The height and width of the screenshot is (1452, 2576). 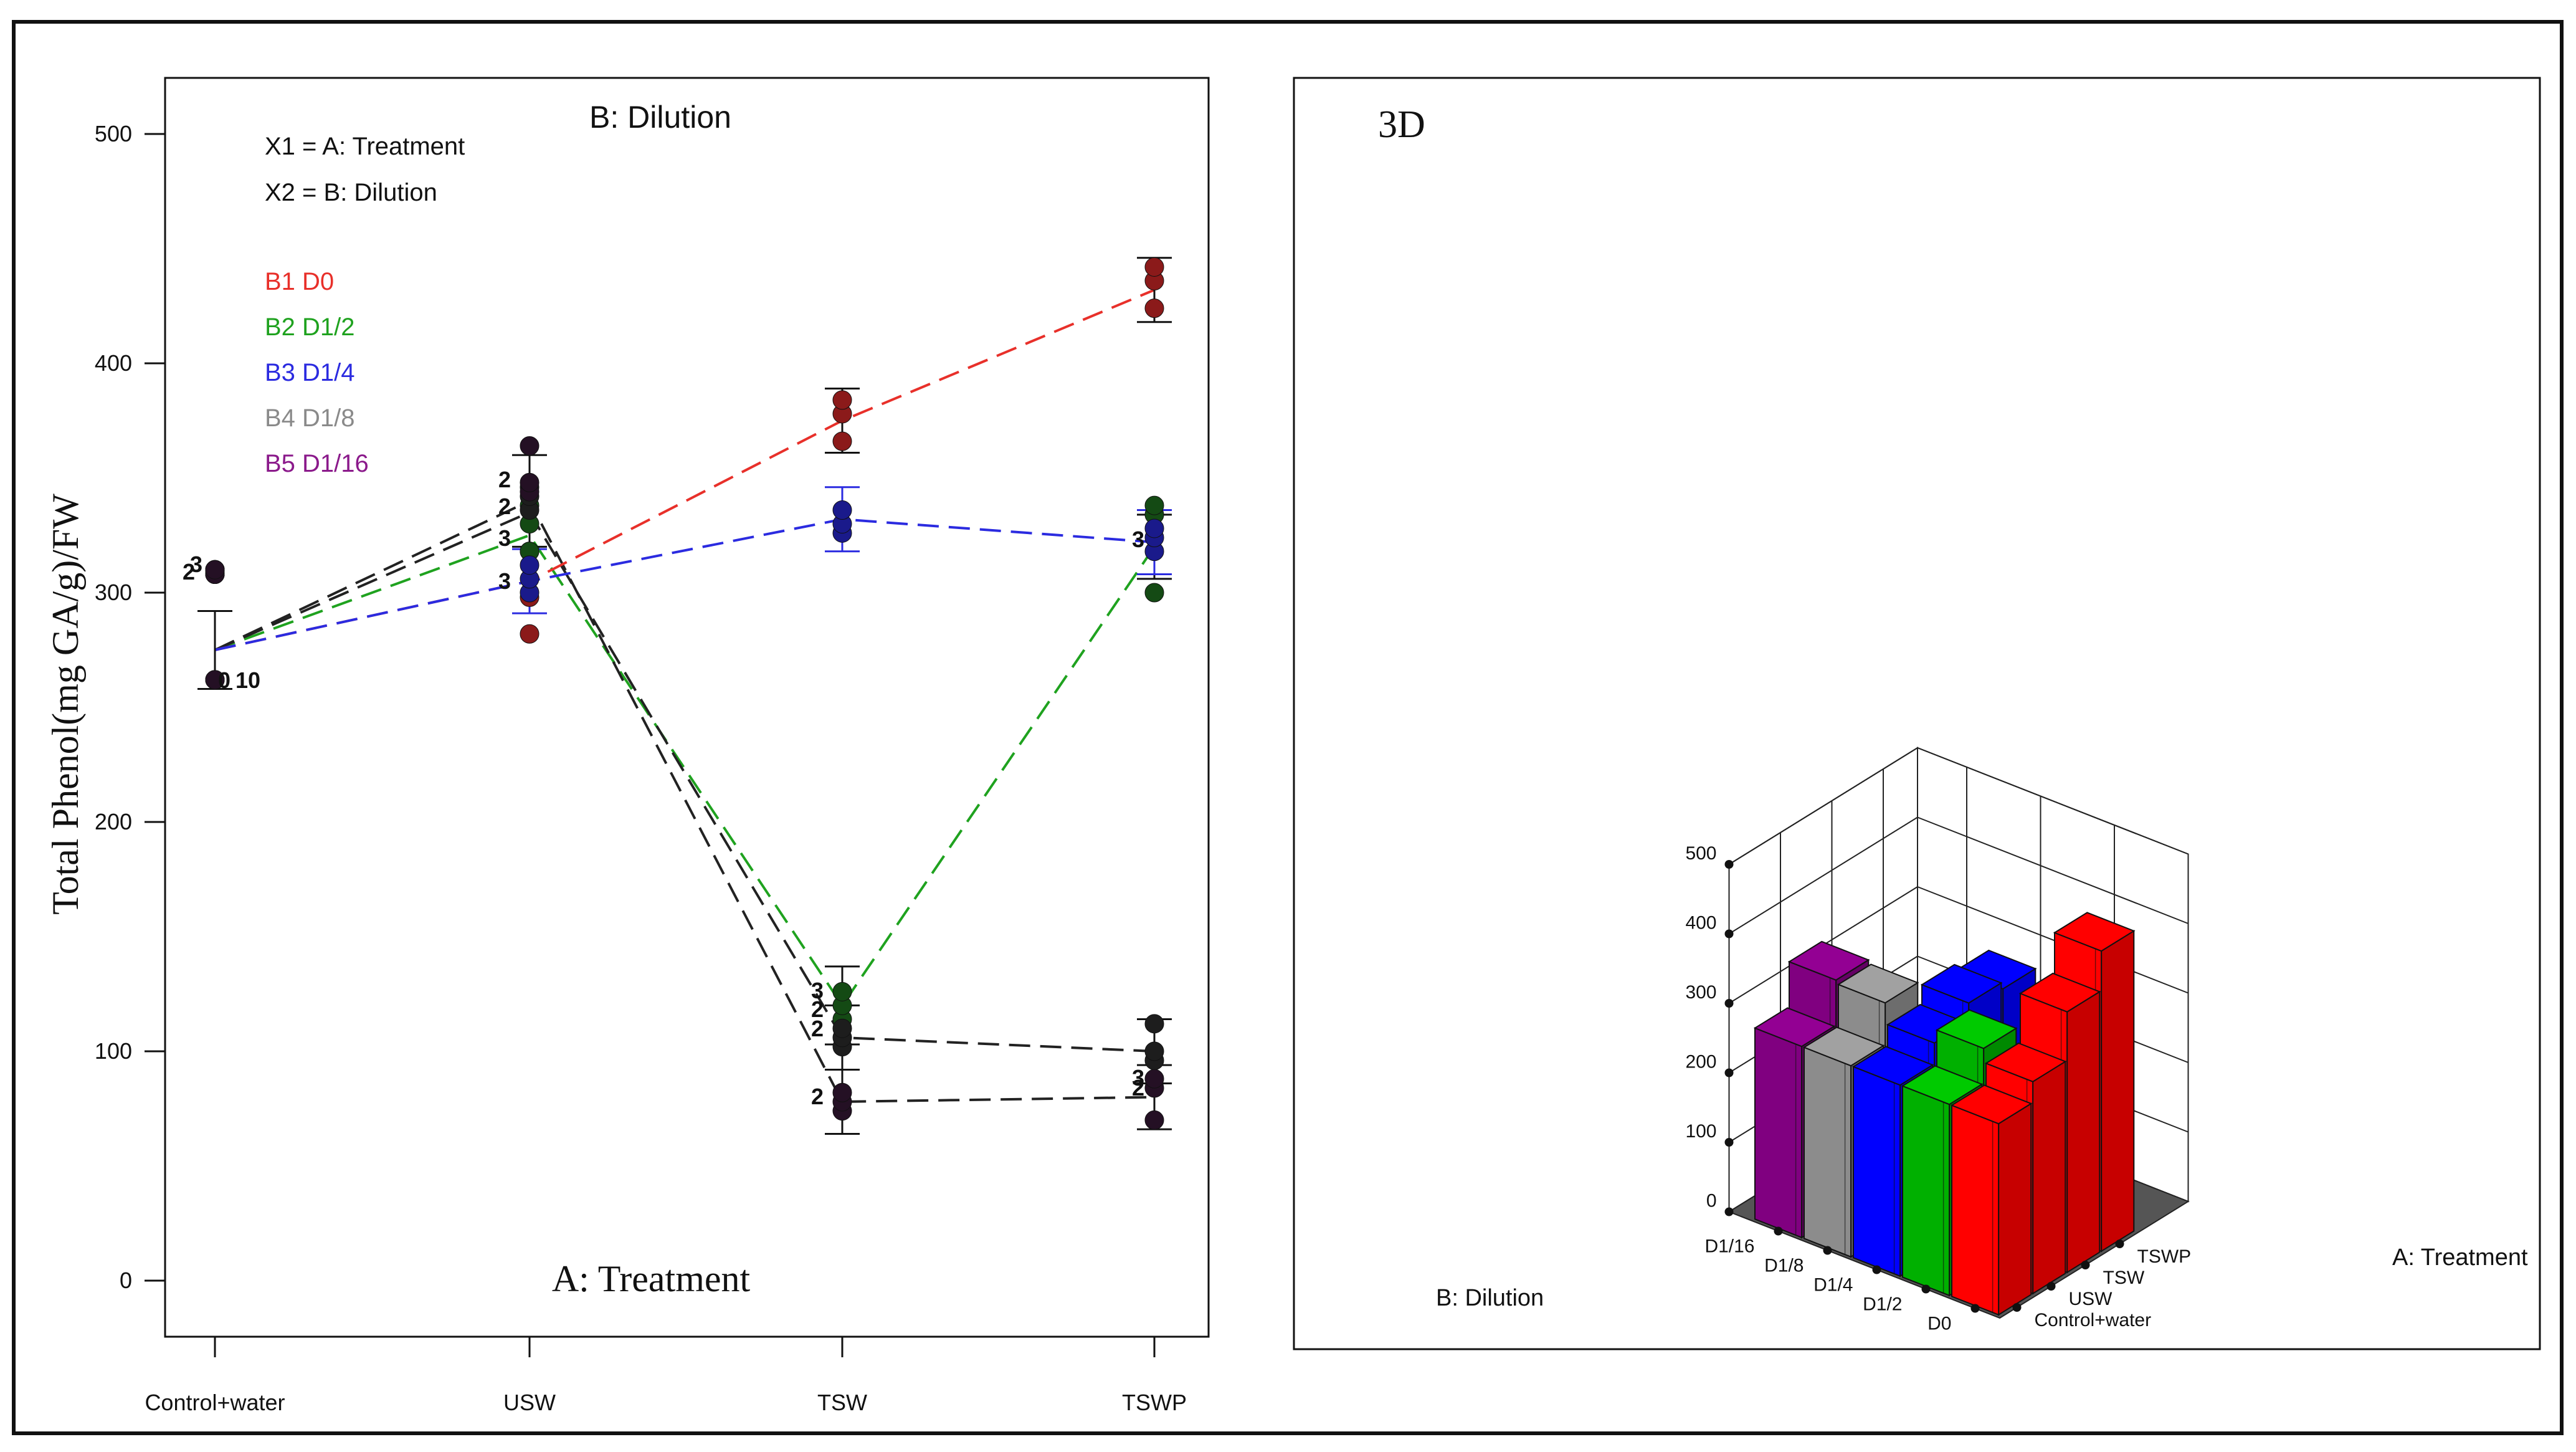 What do you see at coordinates (660, 117) in the screenshot?
I see `interaction-title: B: Dilution` at bounding box center [660, 117].